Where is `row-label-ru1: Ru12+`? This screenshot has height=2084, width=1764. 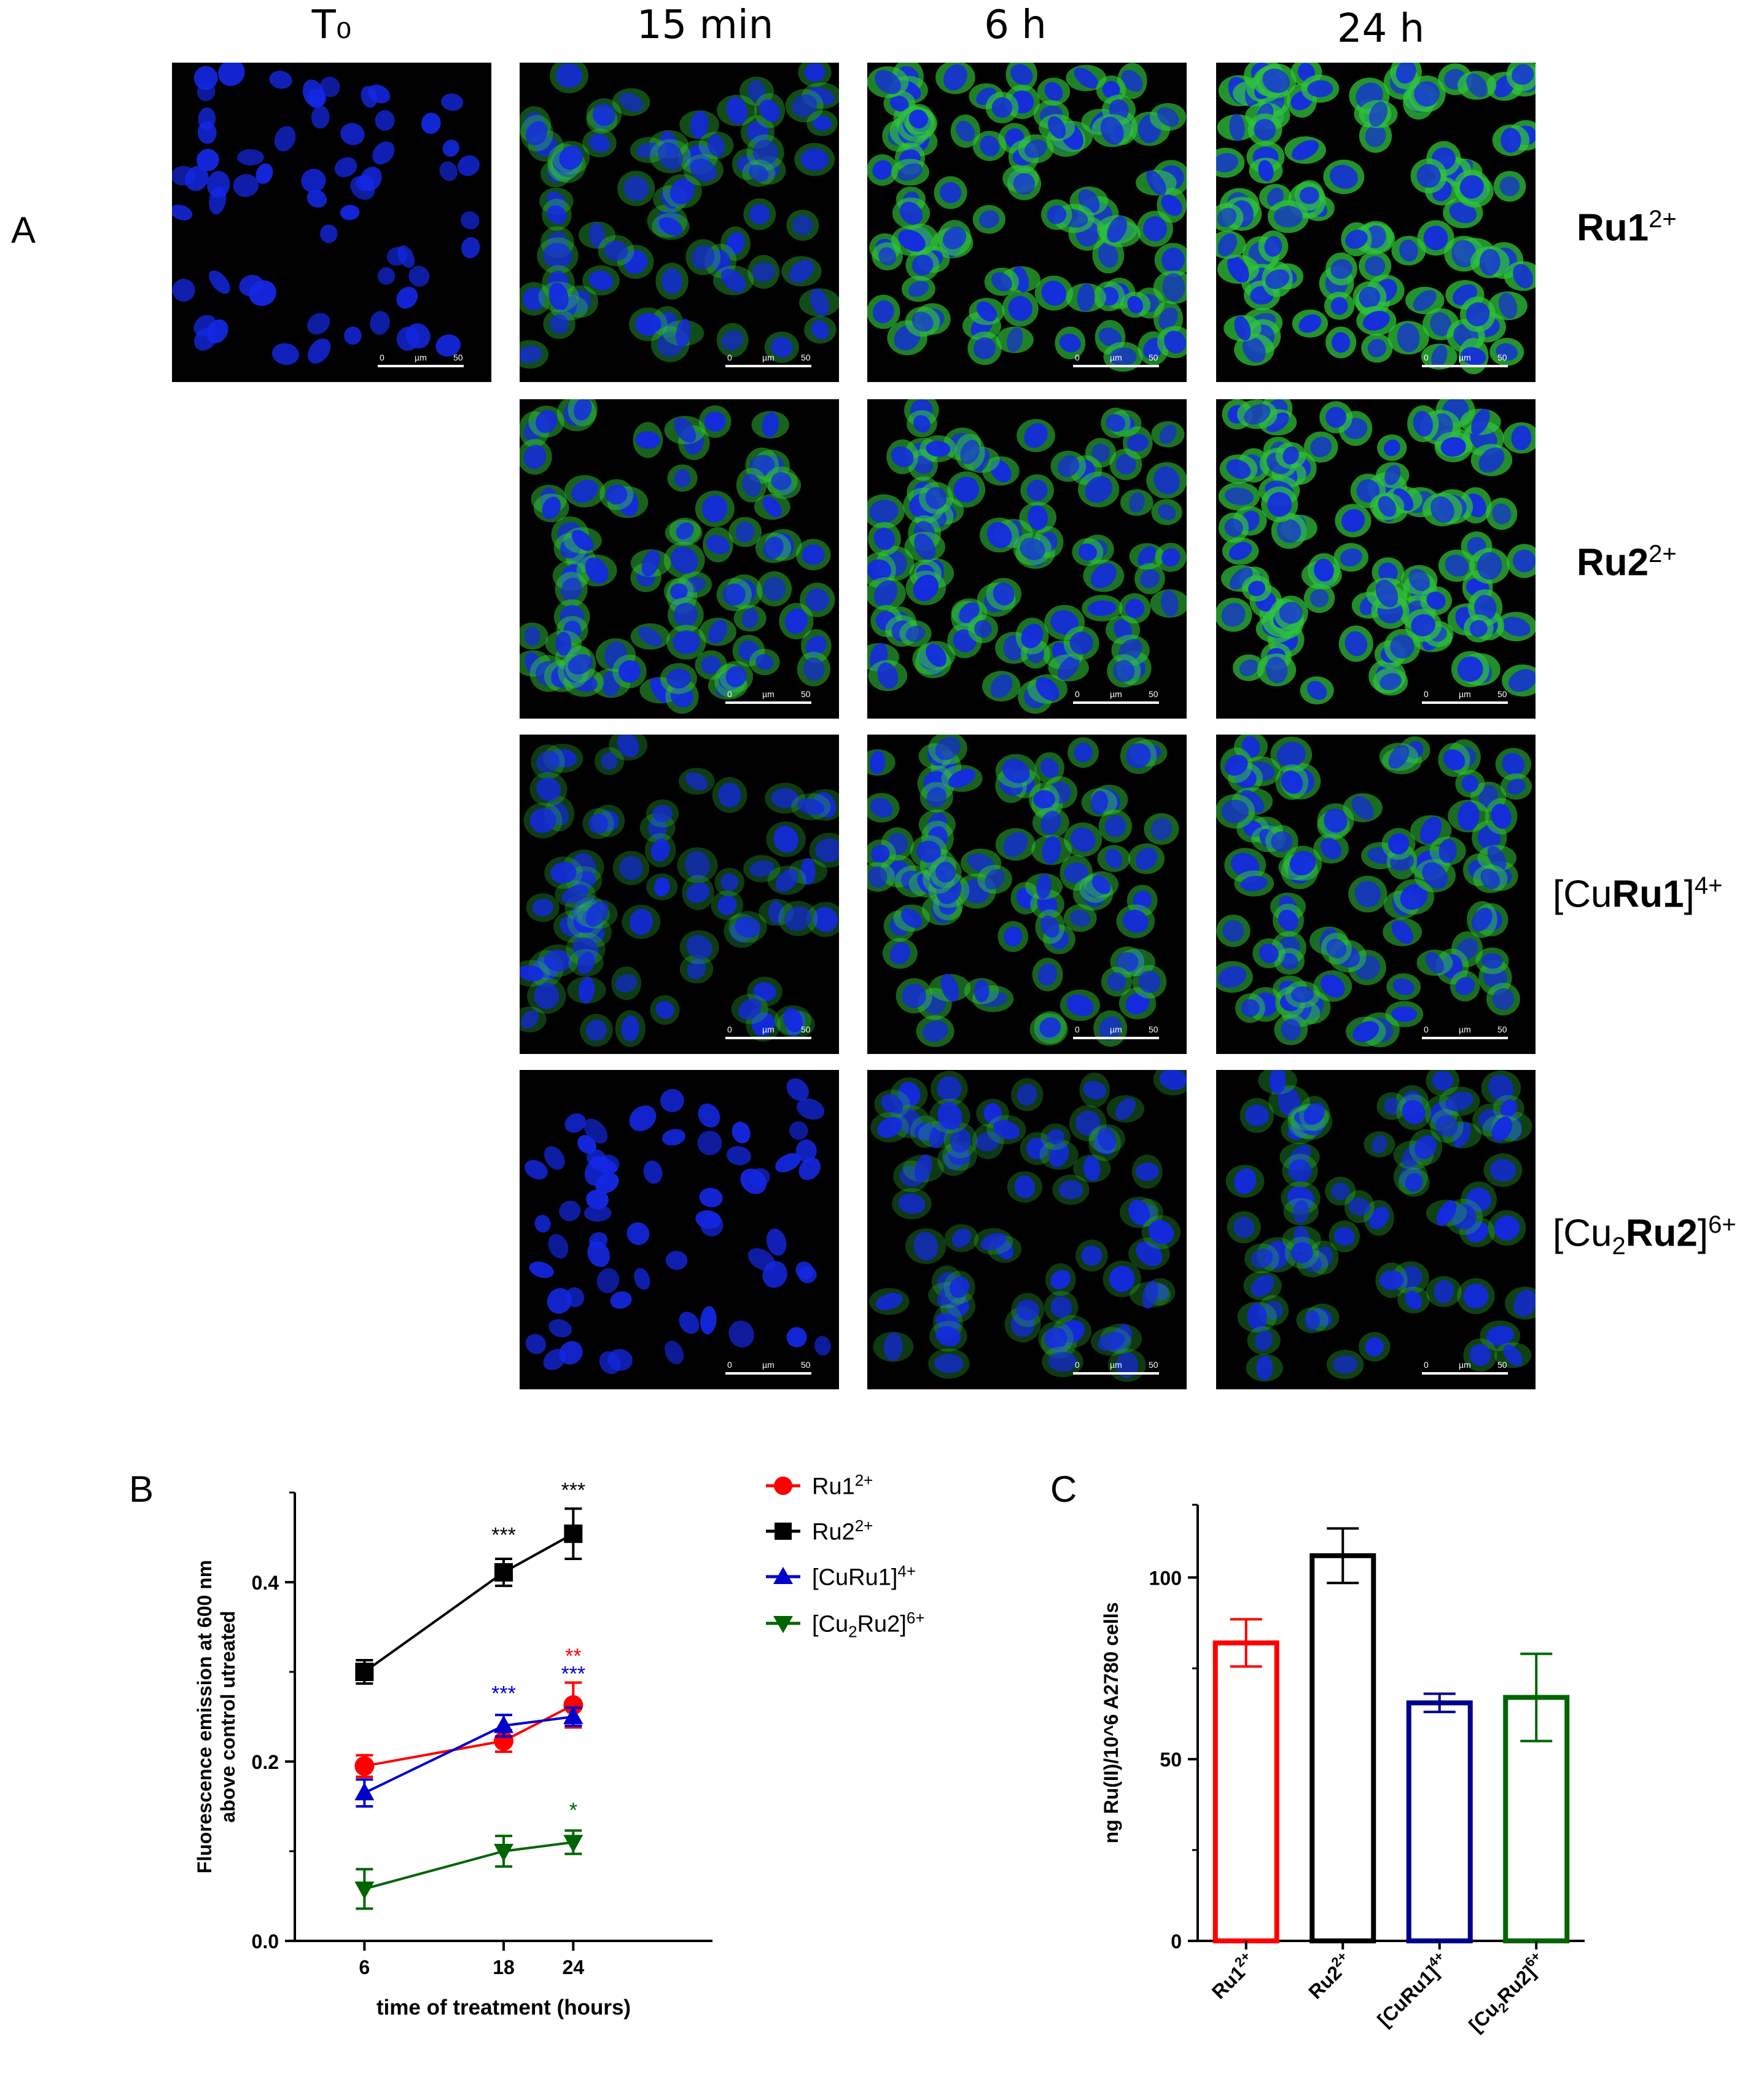 row-label-ru1: Ru12+ is located at coordinates (1627, 228).